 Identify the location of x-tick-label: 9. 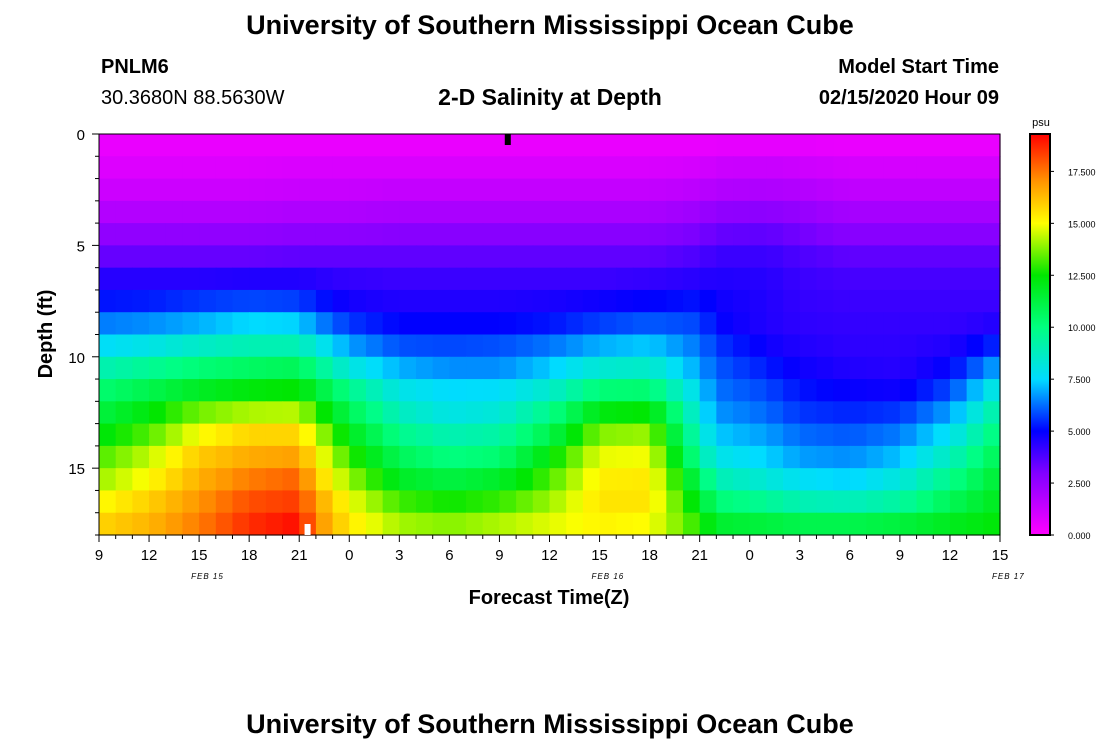
(99, 555).